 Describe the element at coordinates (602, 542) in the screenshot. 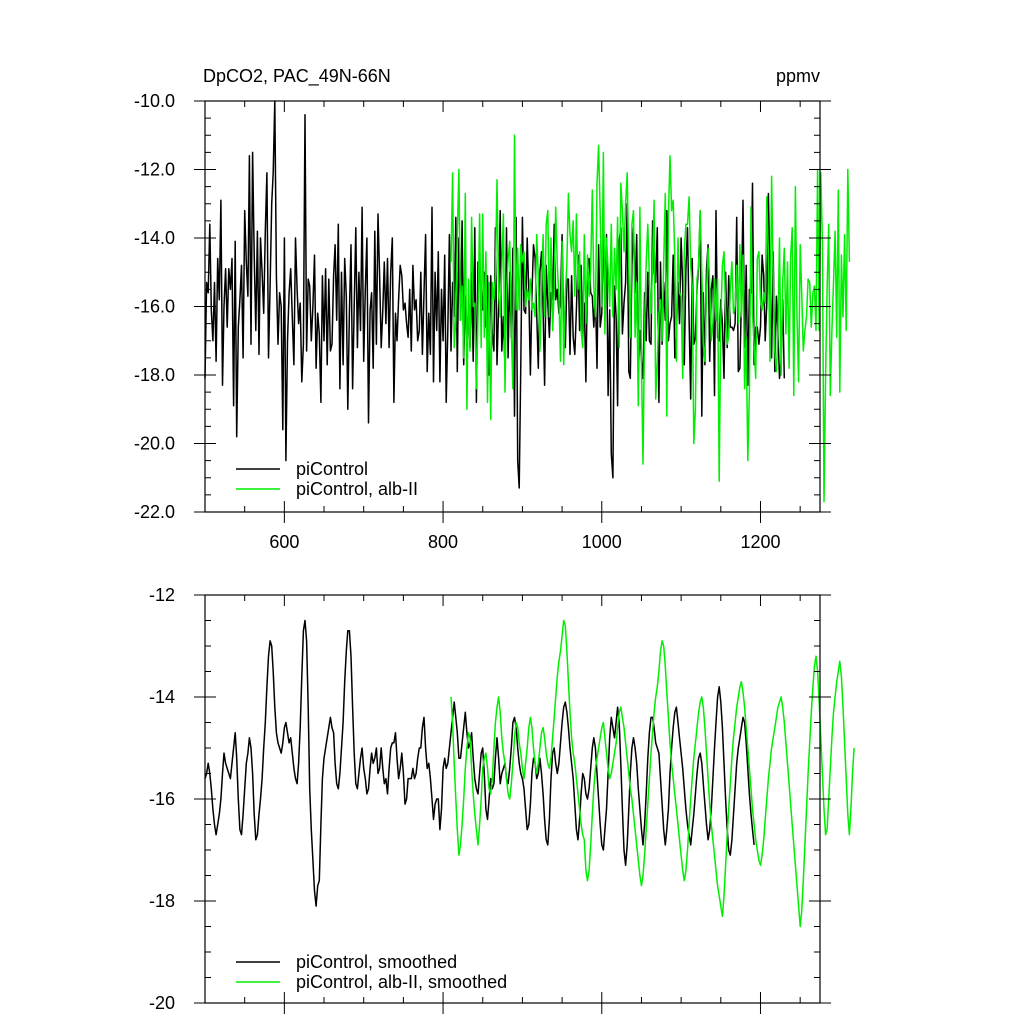

I see `x-tick-label: 1000` at that location.